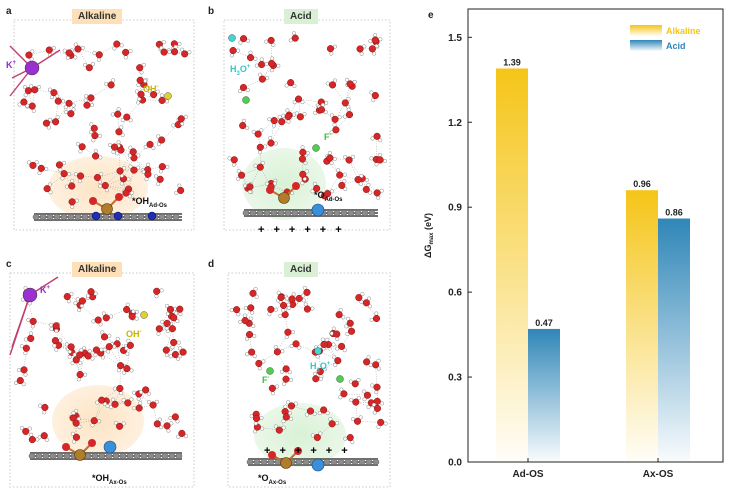 The width and height of the screenshot is (736, 497). Describe the element at coordinates (211, 264) in the screenshot. I see `panel-d-letter: d` at that location.